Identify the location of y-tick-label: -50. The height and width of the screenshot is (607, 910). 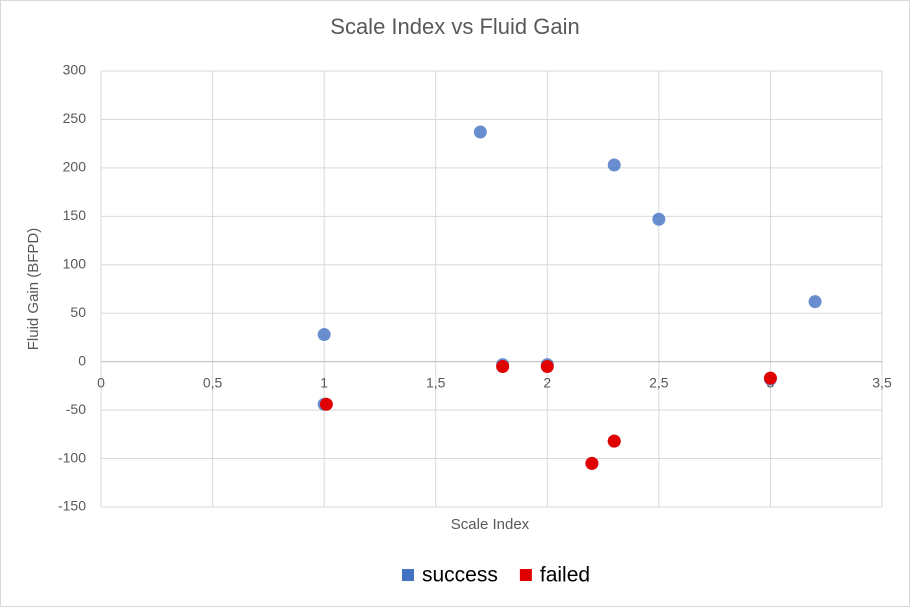
(76, 409).